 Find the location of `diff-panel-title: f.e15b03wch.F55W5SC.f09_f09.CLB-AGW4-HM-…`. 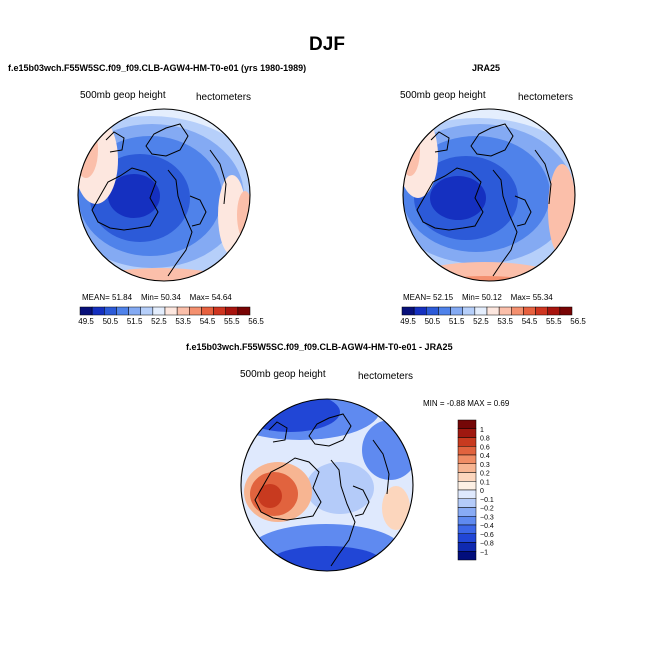

diff-panel-title: f.e15b03wch.F55W5SC.f09_f09.CLB-AGW4-HM-… is located at coordinates (319, 347).